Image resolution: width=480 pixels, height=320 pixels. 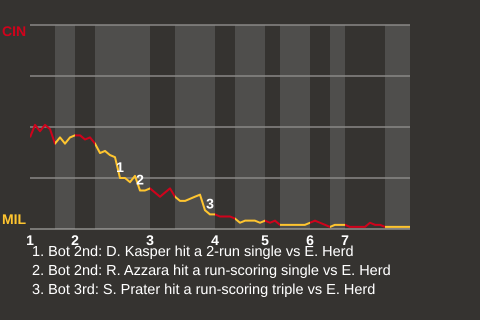 I want to click on text: 3. Bot 3rd: S. Prater hit a run-scoring triple vs E. Herd, so click(x=204, y=290).